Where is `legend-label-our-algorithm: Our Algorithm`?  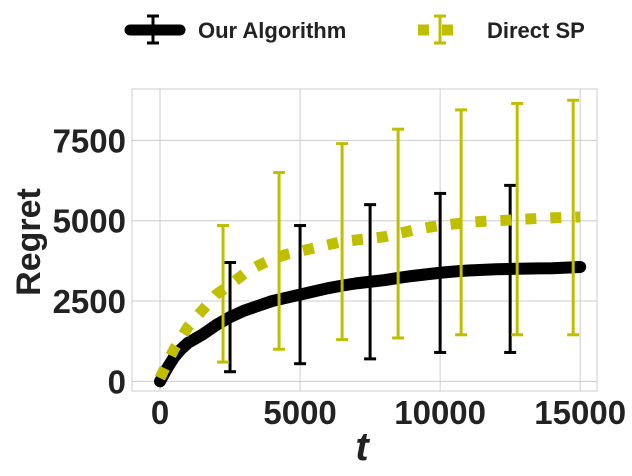
legend-label-our-algorithm: Our Algorithm is located at coordinates (272, 30).